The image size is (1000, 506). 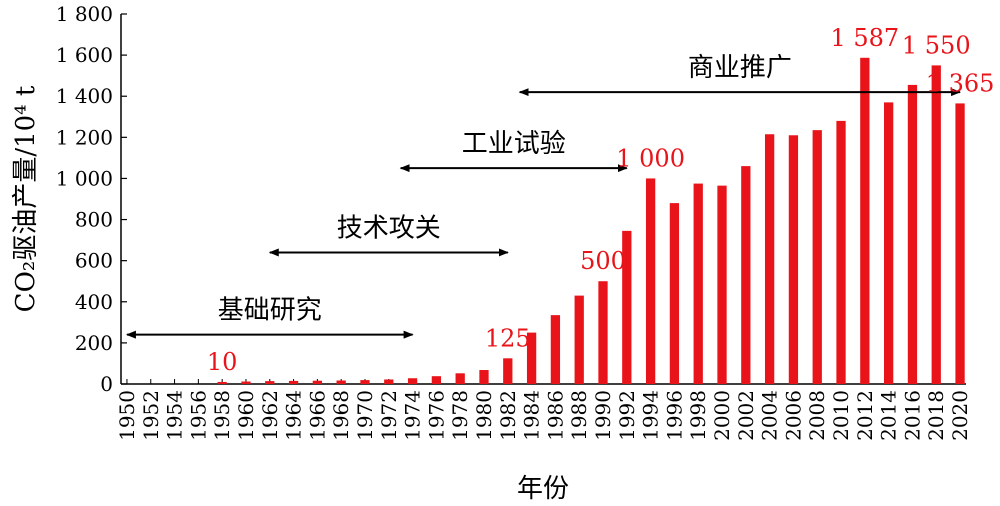 I want to click on bar-1992, so click(x=627, y=307).